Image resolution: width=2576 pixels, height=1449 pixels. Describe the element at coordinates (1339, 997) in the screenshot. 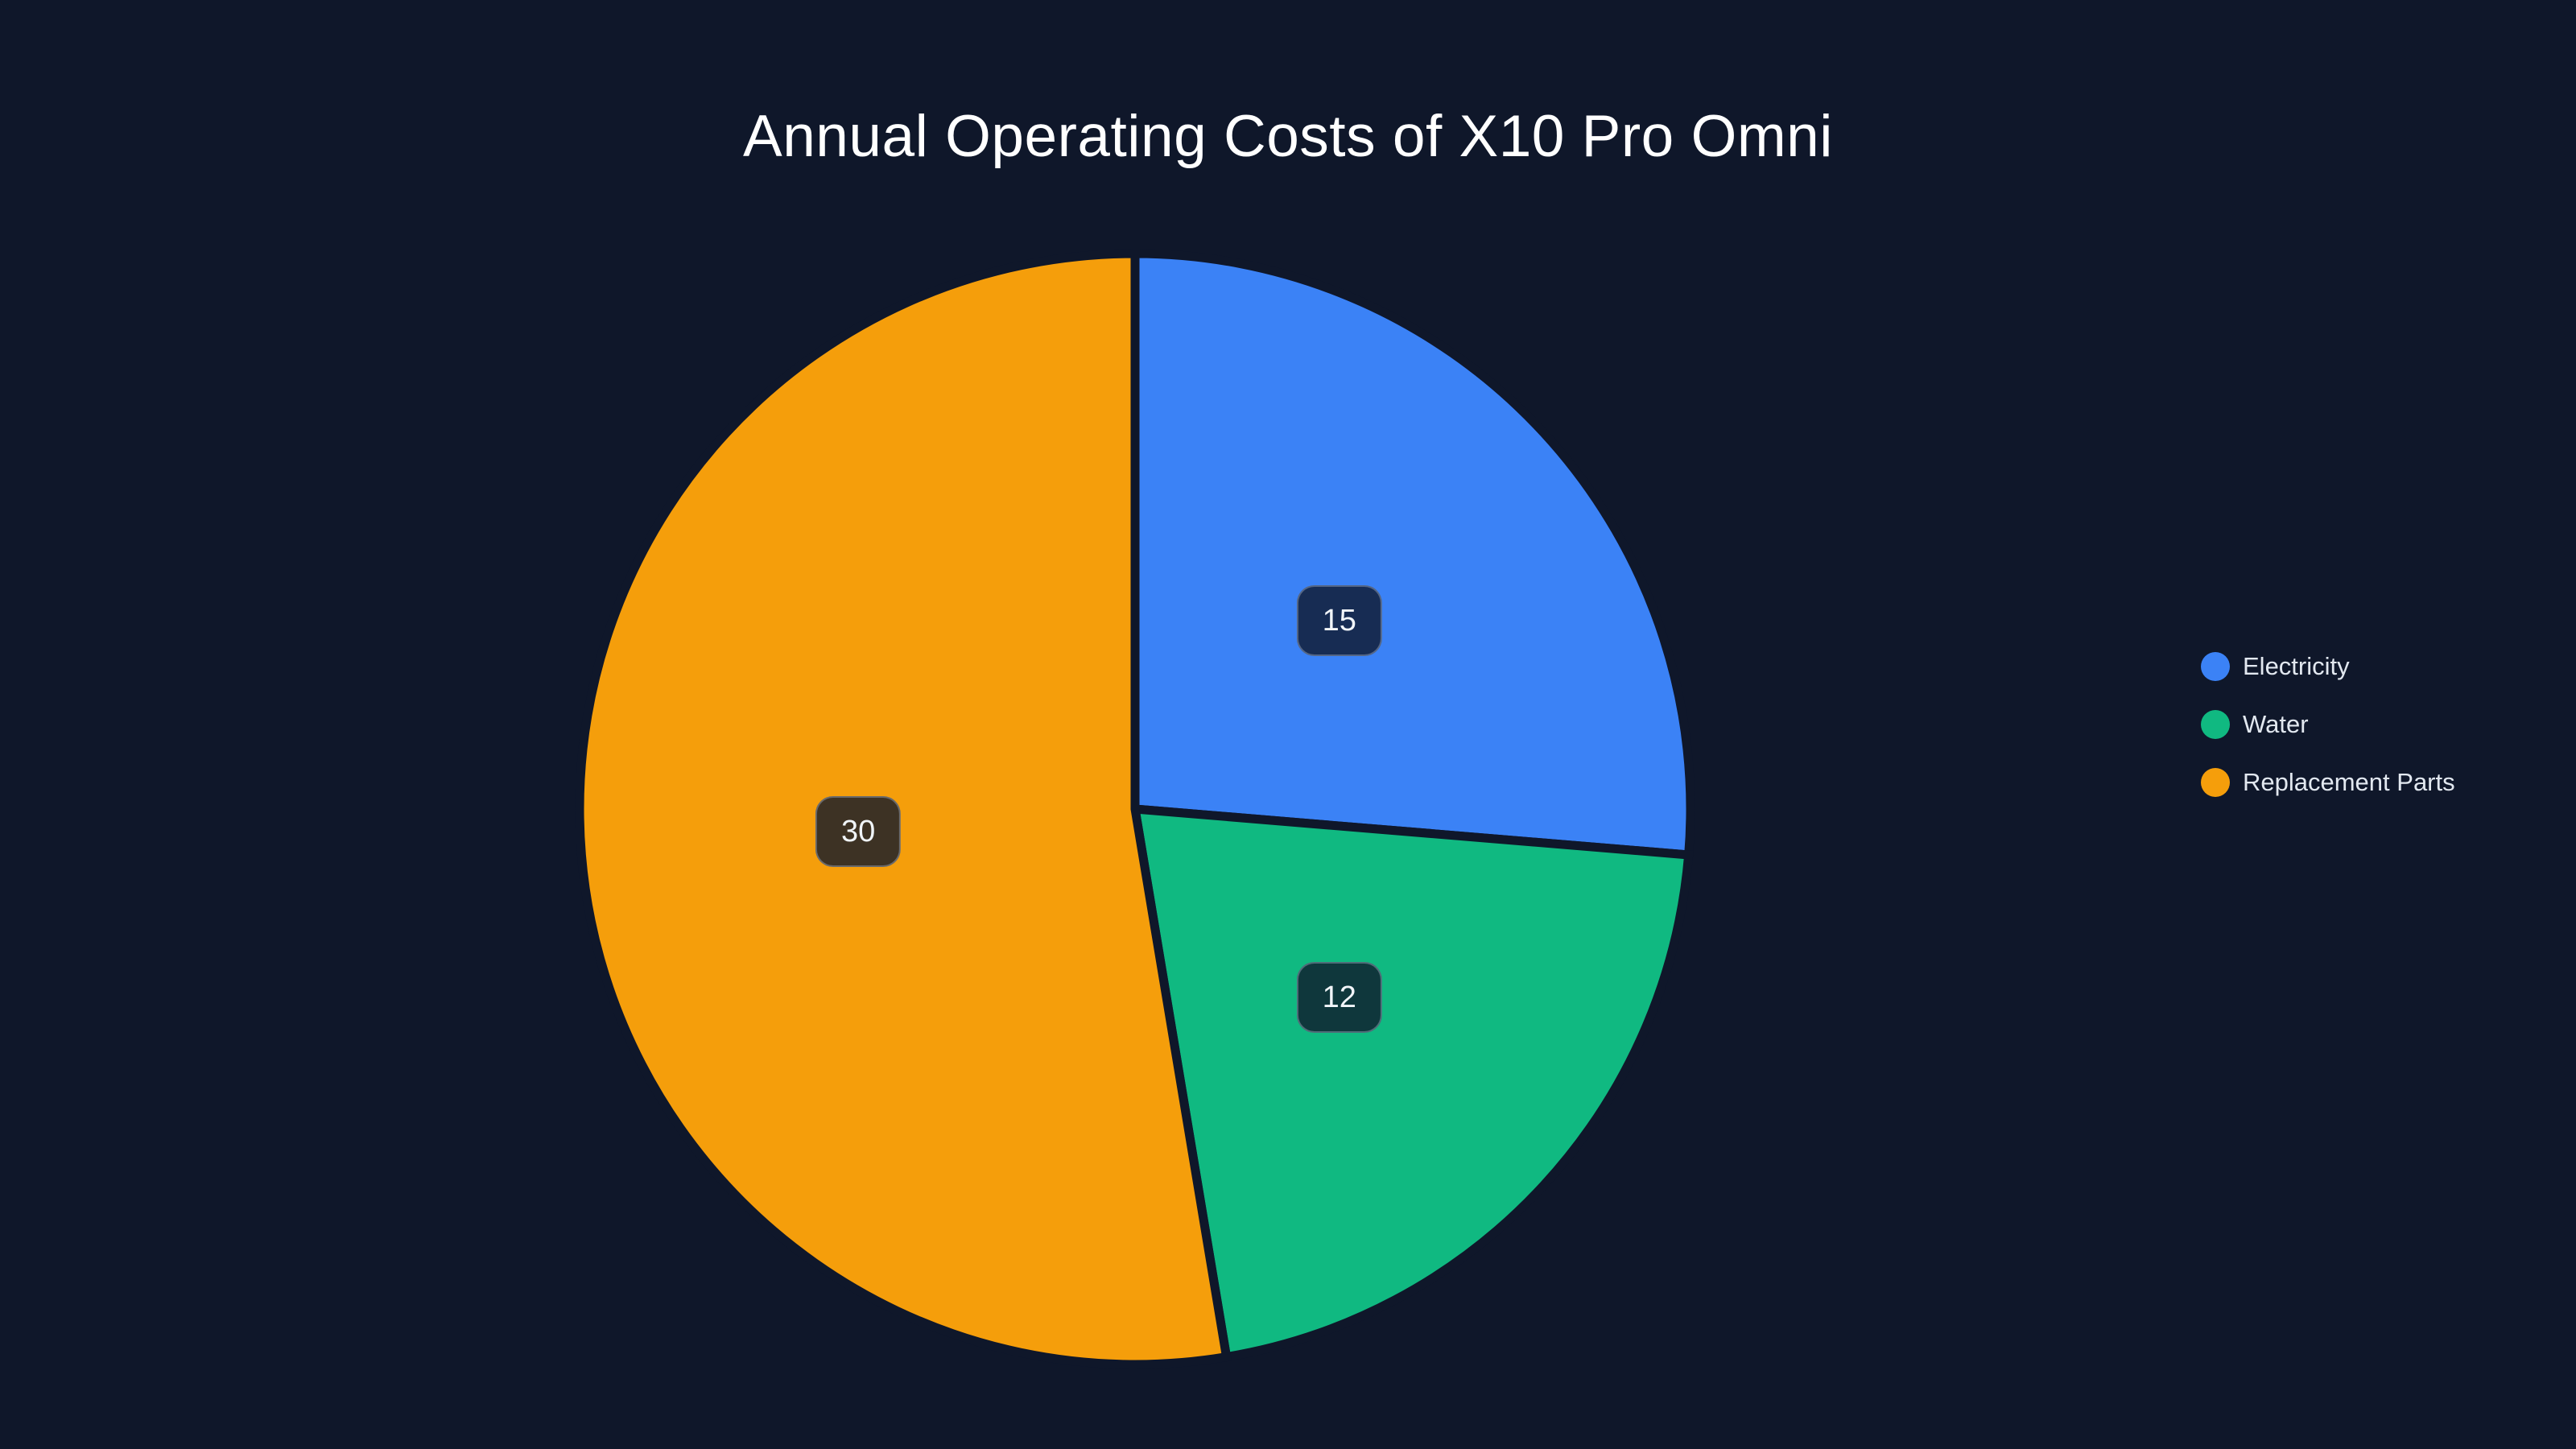

I see `slice-value-badge-water: 12` at that location.